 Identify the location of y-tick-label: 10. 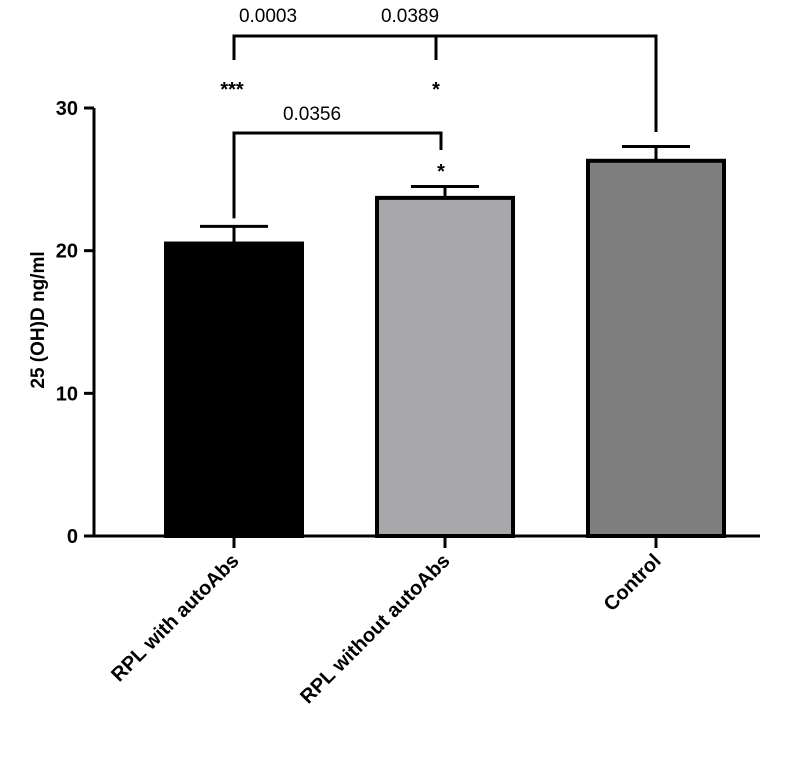
(67, 394).